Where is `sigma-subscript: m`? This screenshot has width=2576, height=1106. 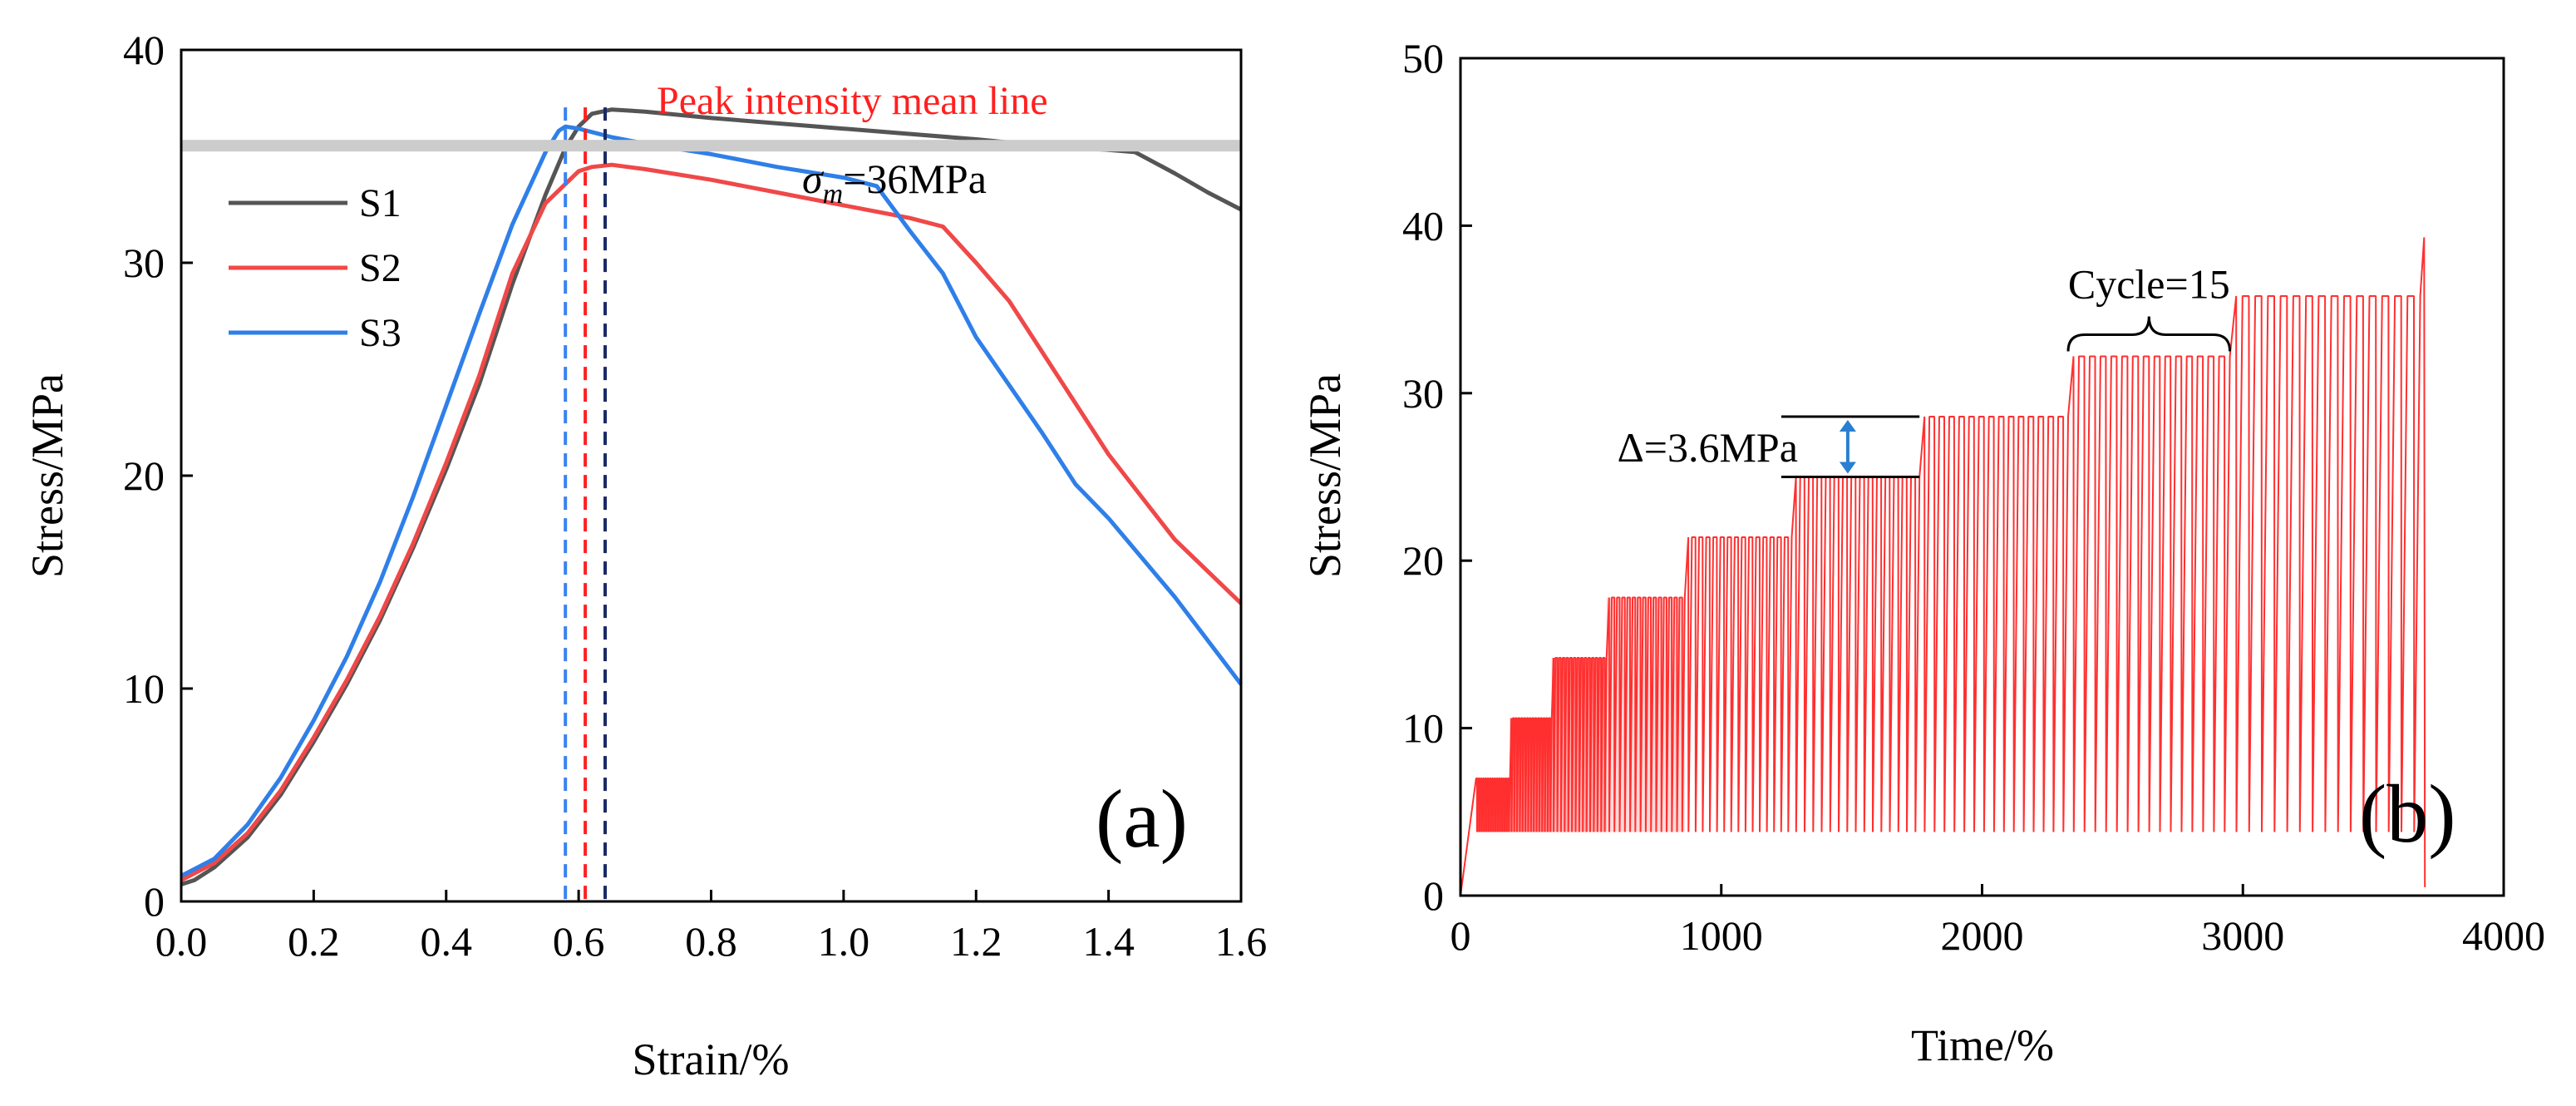
sigma-subscript: m is located at coordinates (833, 194).